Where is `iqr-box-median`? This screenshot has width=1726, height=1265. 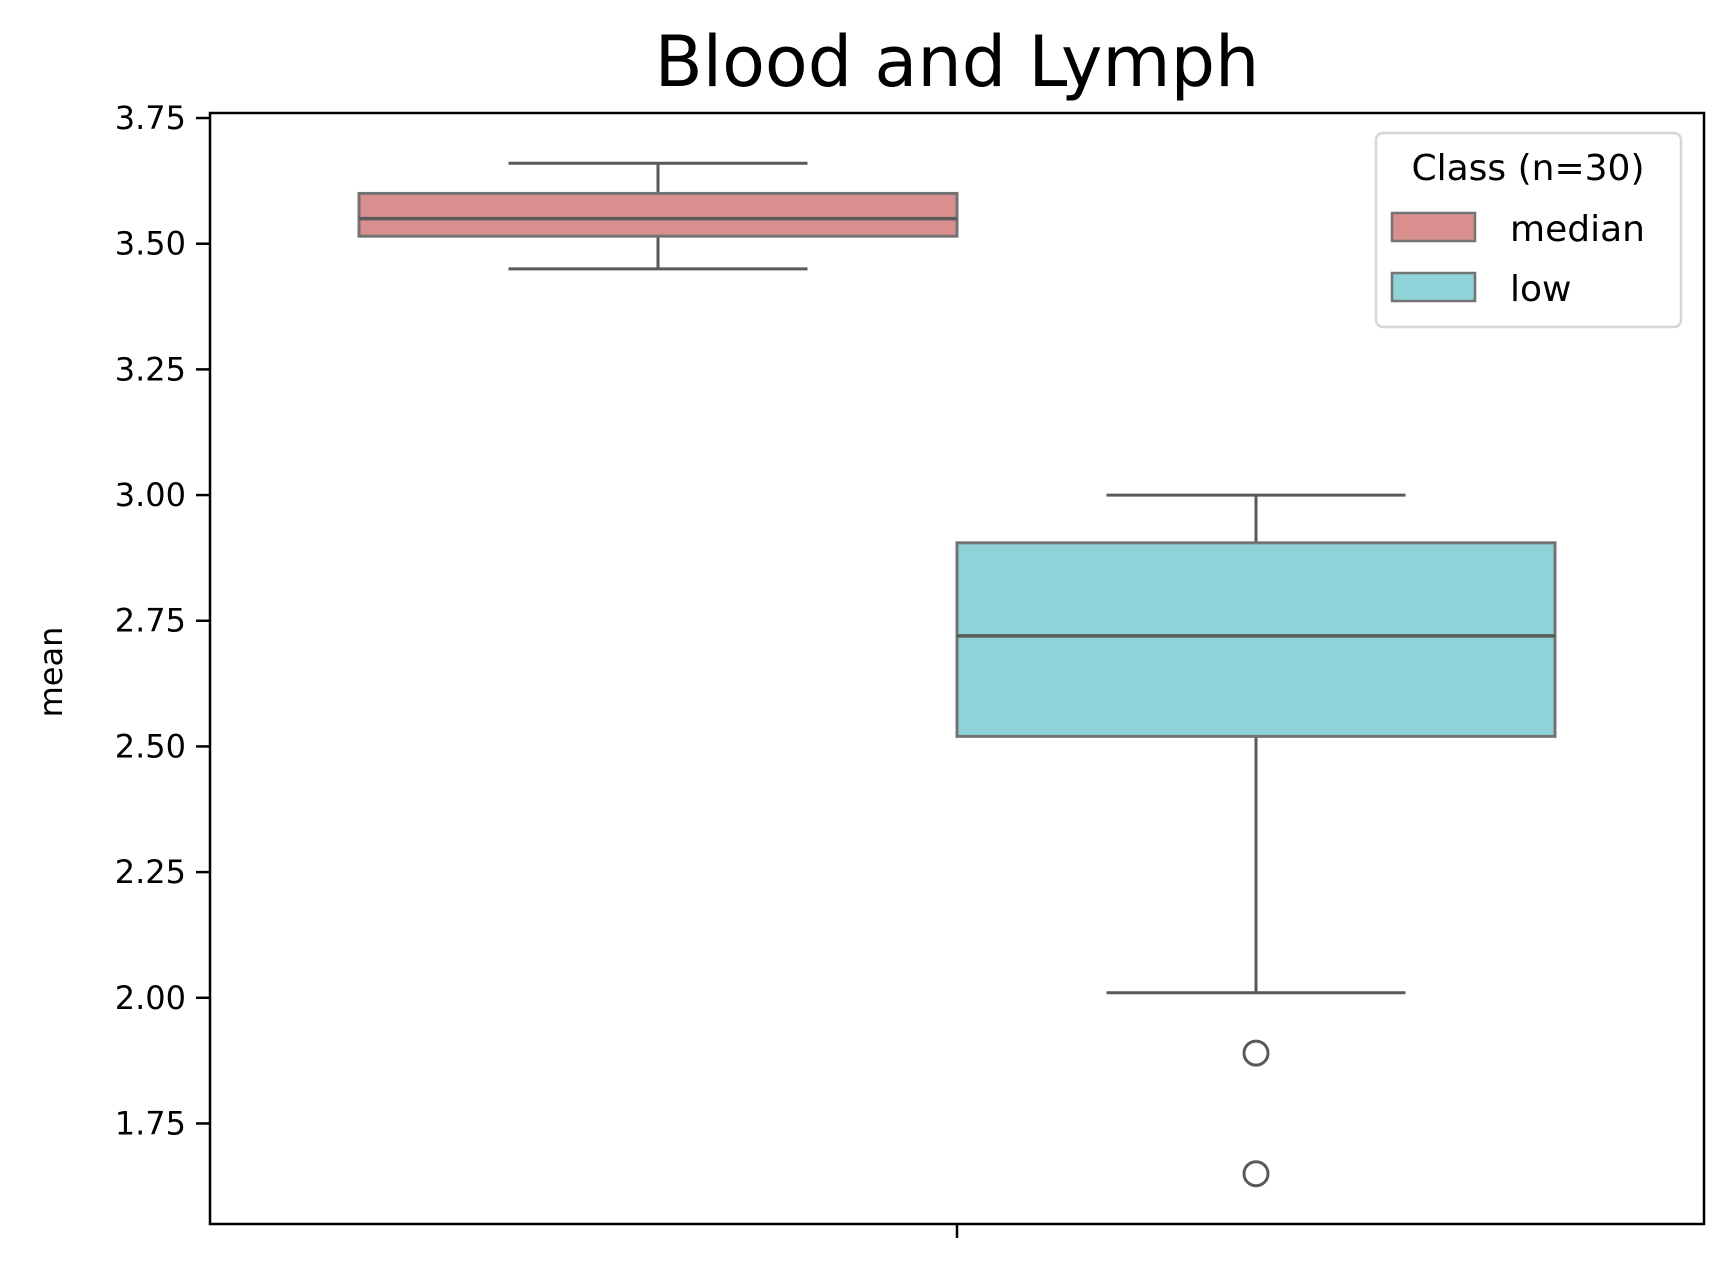 iqr-box-median is located at coordinates (658, 214).